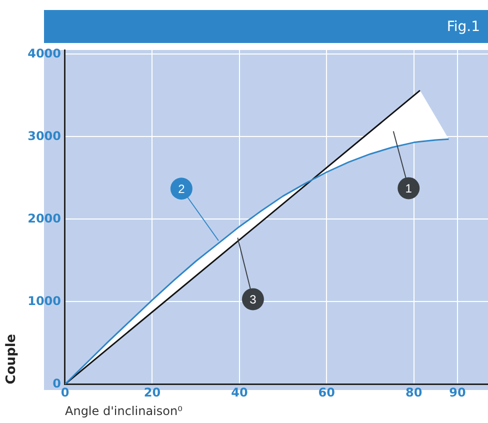 Image resolution: width=488 pixels, height=423 pixels. Describe the element at coordinates (182, 189) in the screenshot. I see `annotation: 2` at that location.